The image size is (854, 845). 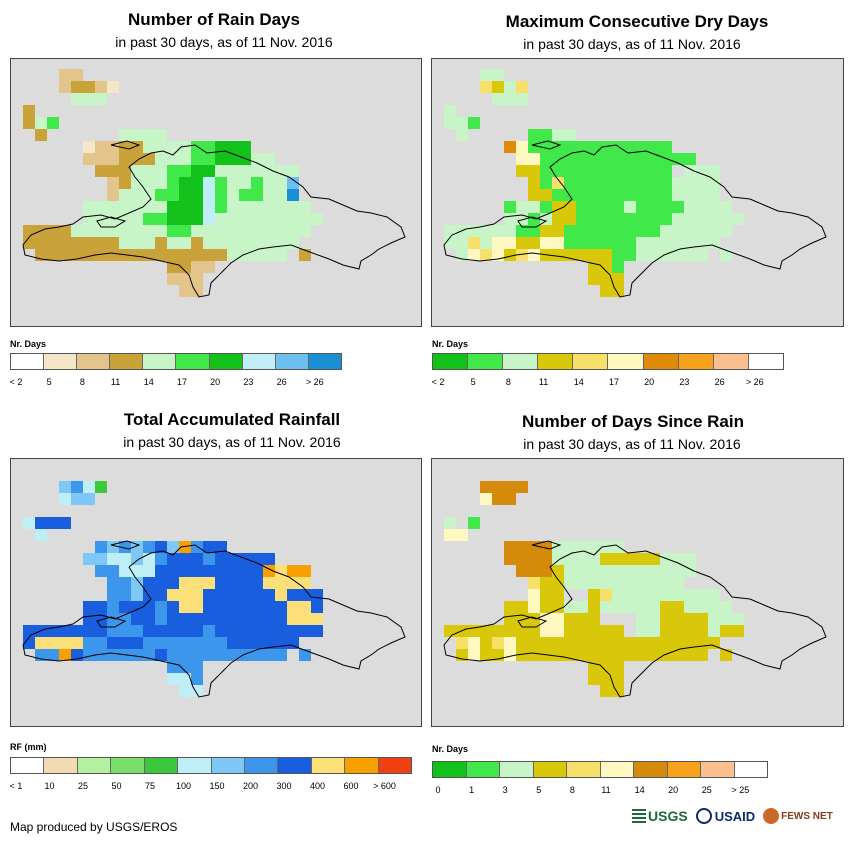 I want to click on legend-swatch, so click(x=696, y=361).